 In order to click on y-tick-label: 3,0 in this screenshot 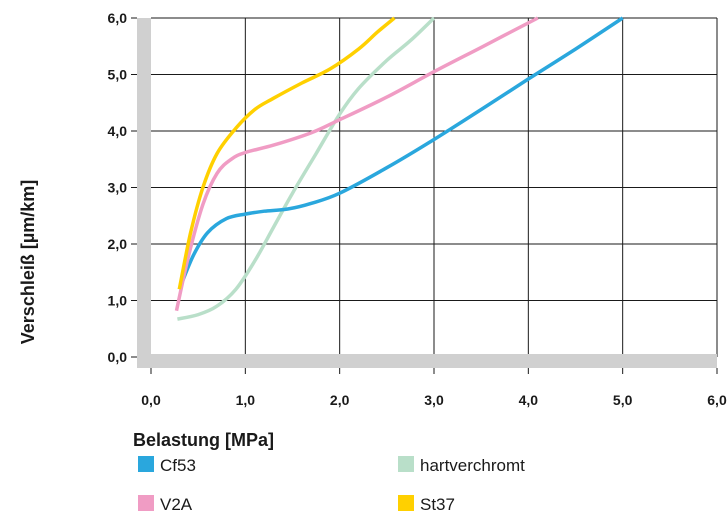, I will do `click(118, 188)`.